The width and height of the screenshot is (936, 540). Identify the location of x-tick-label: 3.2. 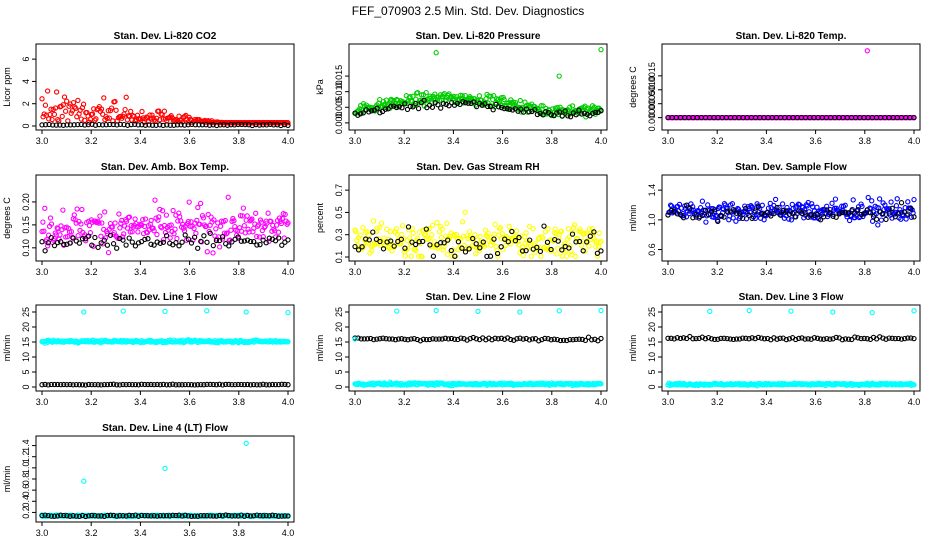
(404, 402).